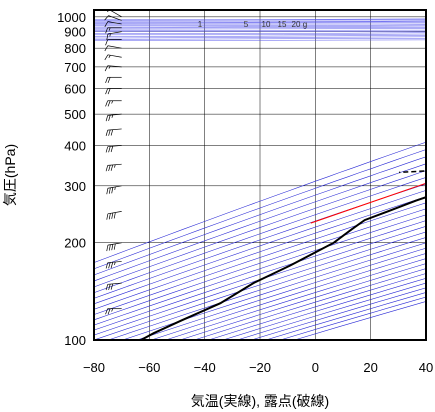 The height and width of the screenshot is (412, 435). What do you see at coordinates (75, 114) in the screenshot?
I see `y-tick-label: 500` at bounding box center [75, 114].